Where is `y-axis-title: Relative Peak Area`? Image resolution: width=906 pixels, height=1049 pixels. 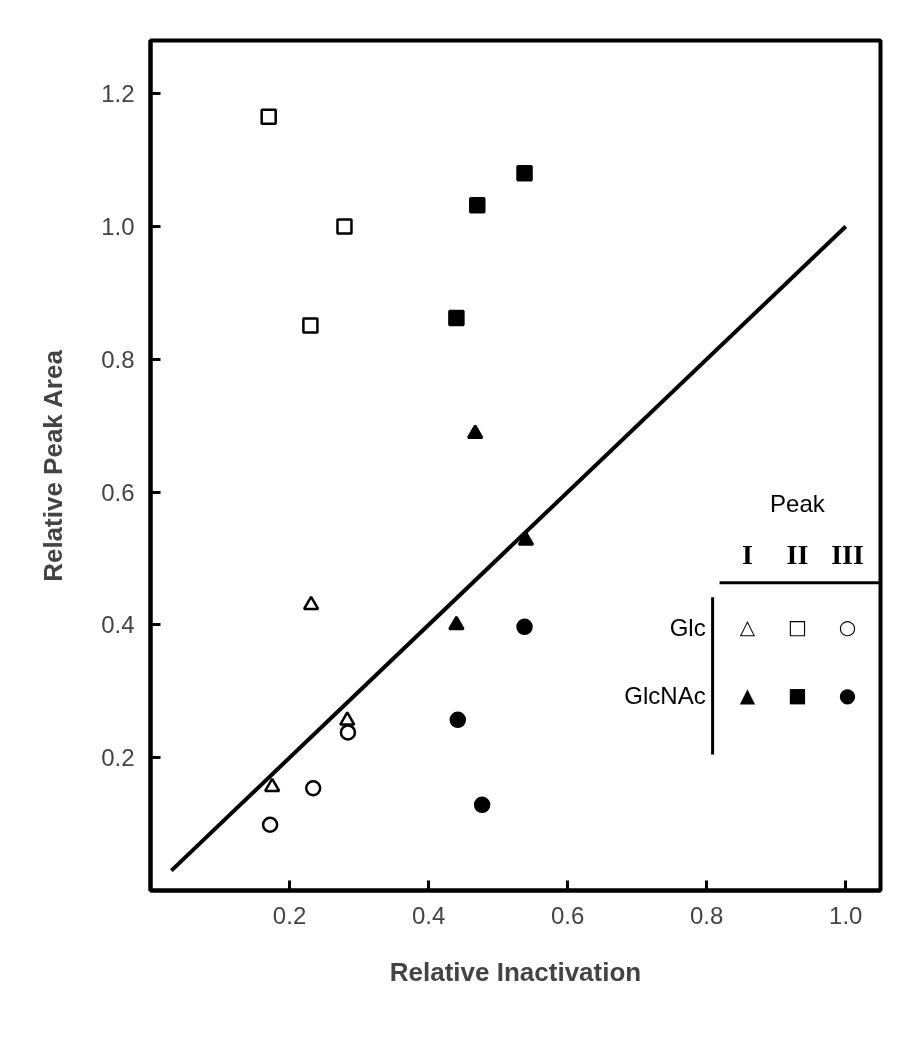 y-axis-title: Relative Peak Area is located at coordinates (53, 465).